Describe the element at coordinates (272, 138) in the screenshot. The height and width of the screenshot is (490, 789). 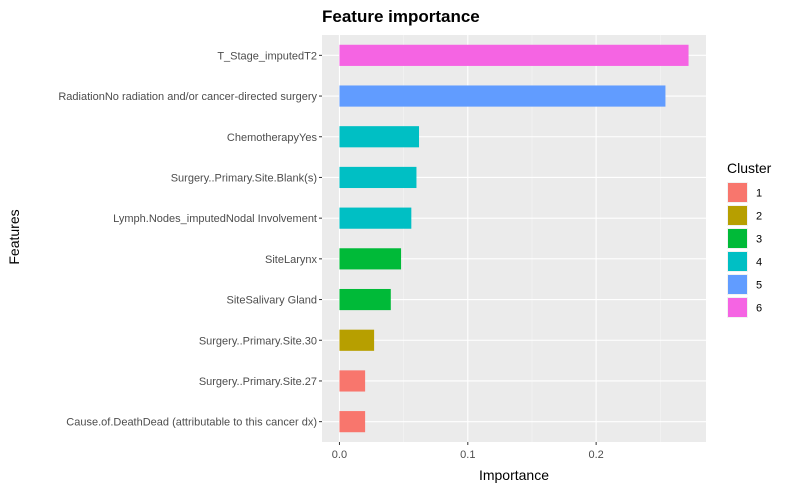
I see `y-tick-label: ChemotherapyYes` at that location.